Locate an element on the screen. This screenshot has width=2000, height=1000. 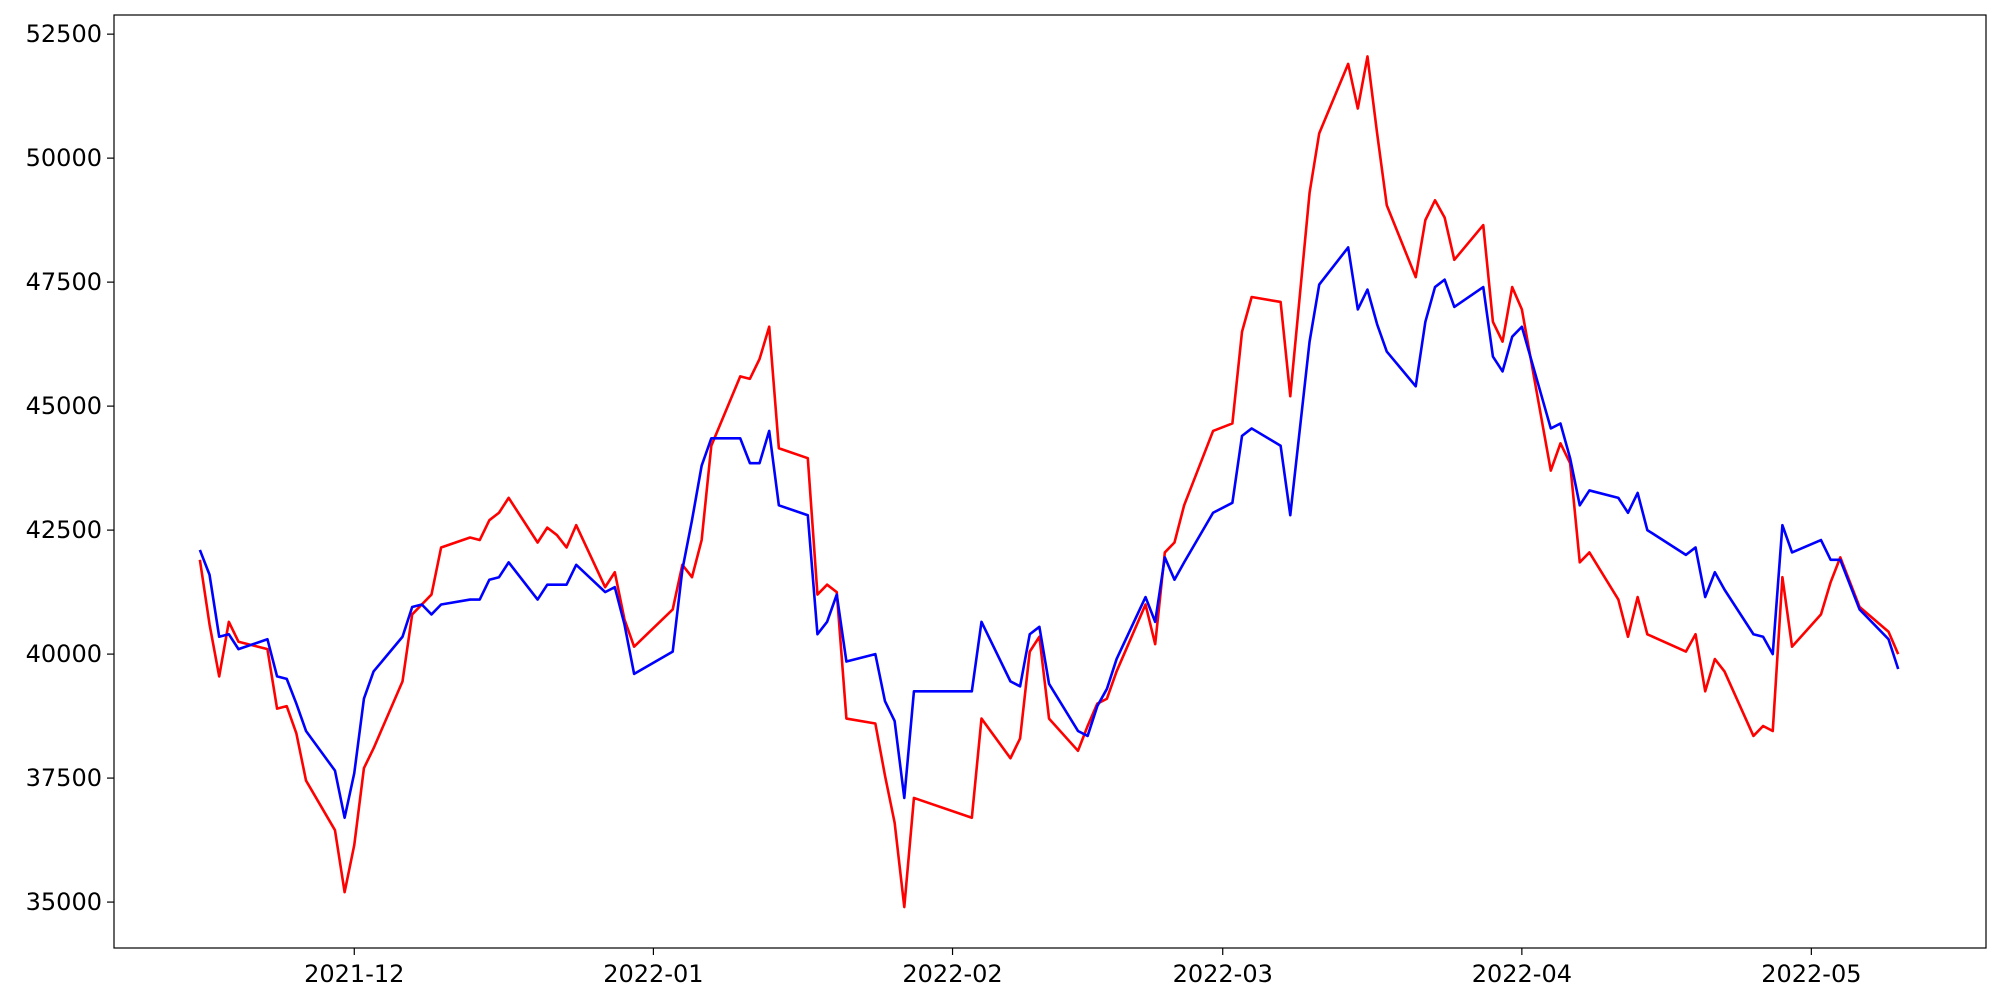
y-tick-label: 52500 is located at coordinates (64, 34).